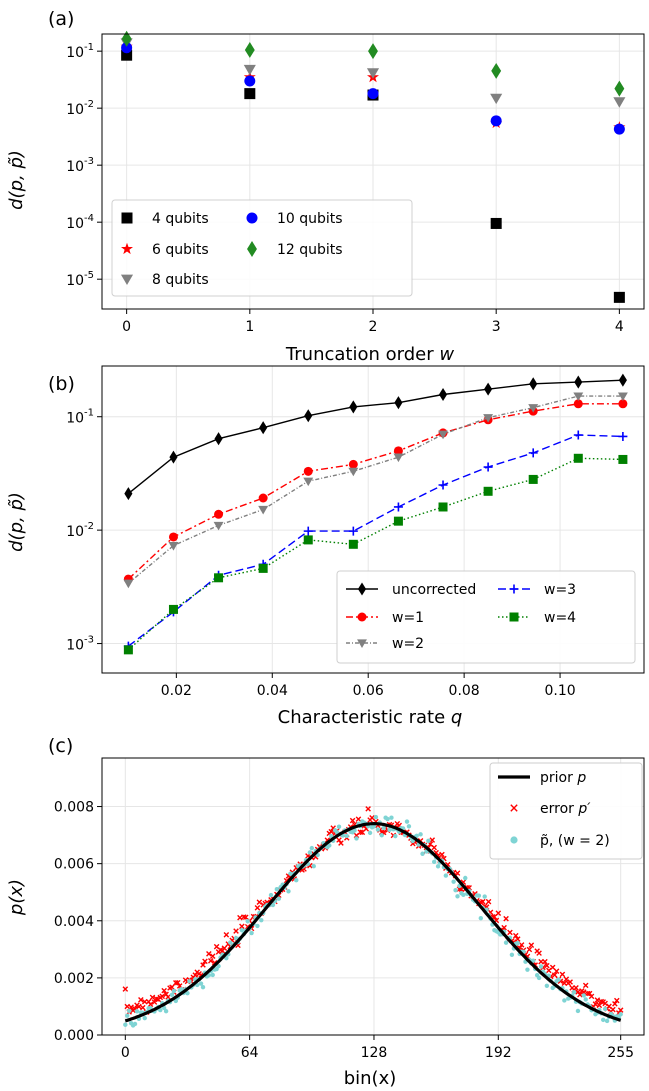 The image size is (649, 1091). What do you see at coordinates (368, 686) in the screenshot?
I see `panel-b-xticks: 0.02 0.04 0.06 0.08 0.10` at bounding box center [368, 686].